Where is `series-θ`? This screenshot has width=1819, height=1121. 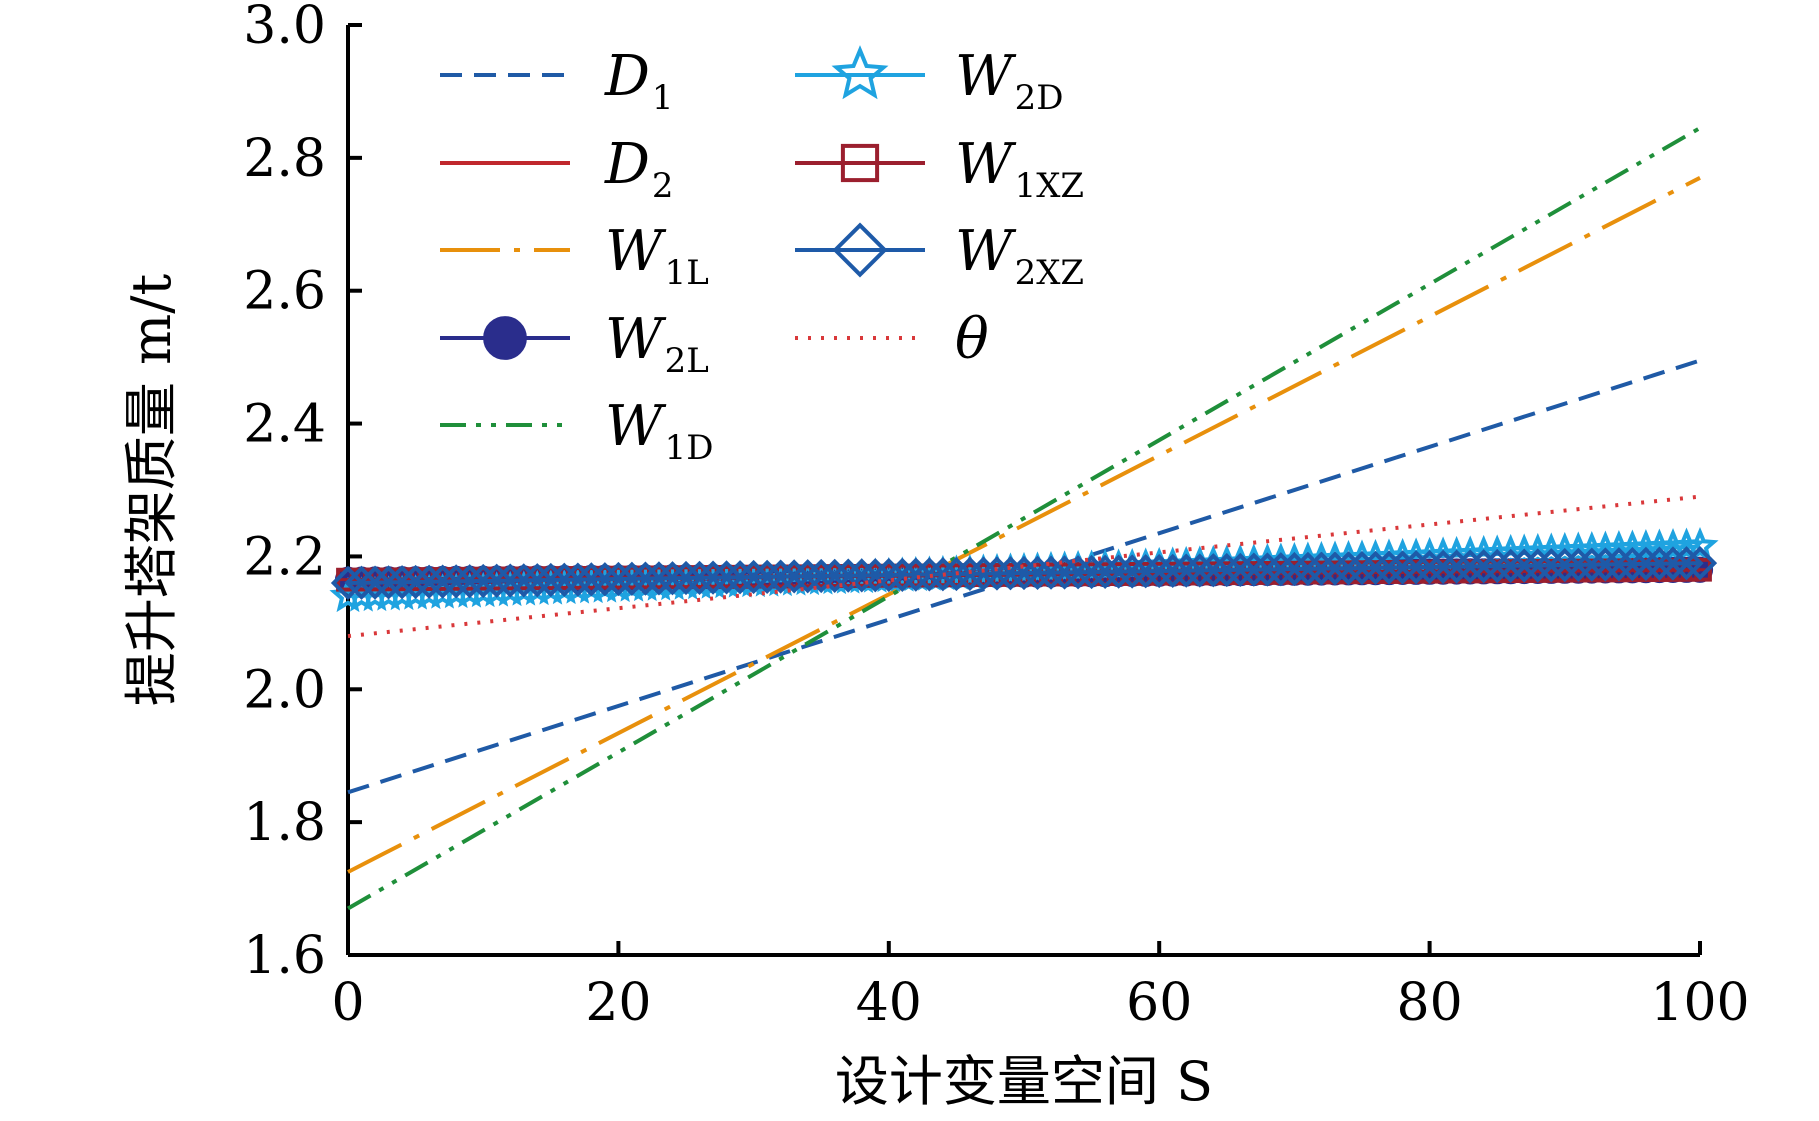 series-θ is located at coordinates (1024, 566).